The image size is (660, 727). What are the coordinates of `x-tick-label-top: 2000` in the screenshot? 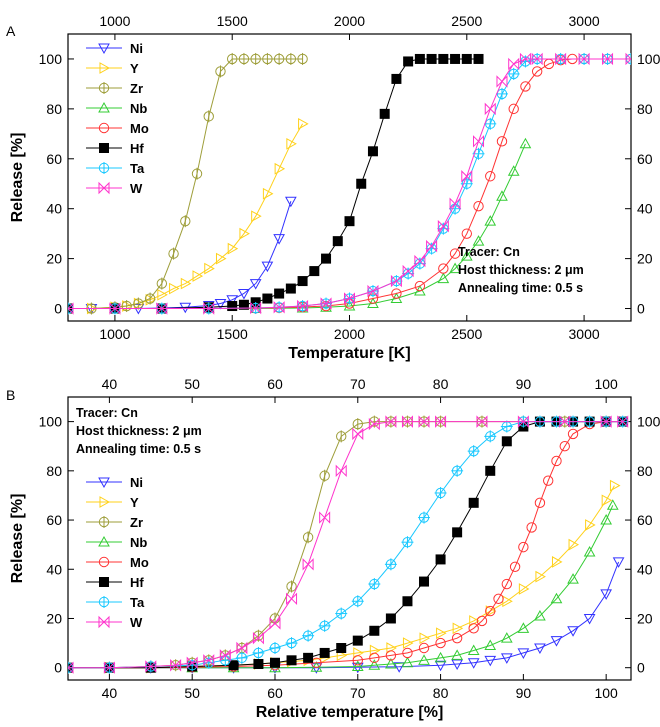 It's located at (349, 21).